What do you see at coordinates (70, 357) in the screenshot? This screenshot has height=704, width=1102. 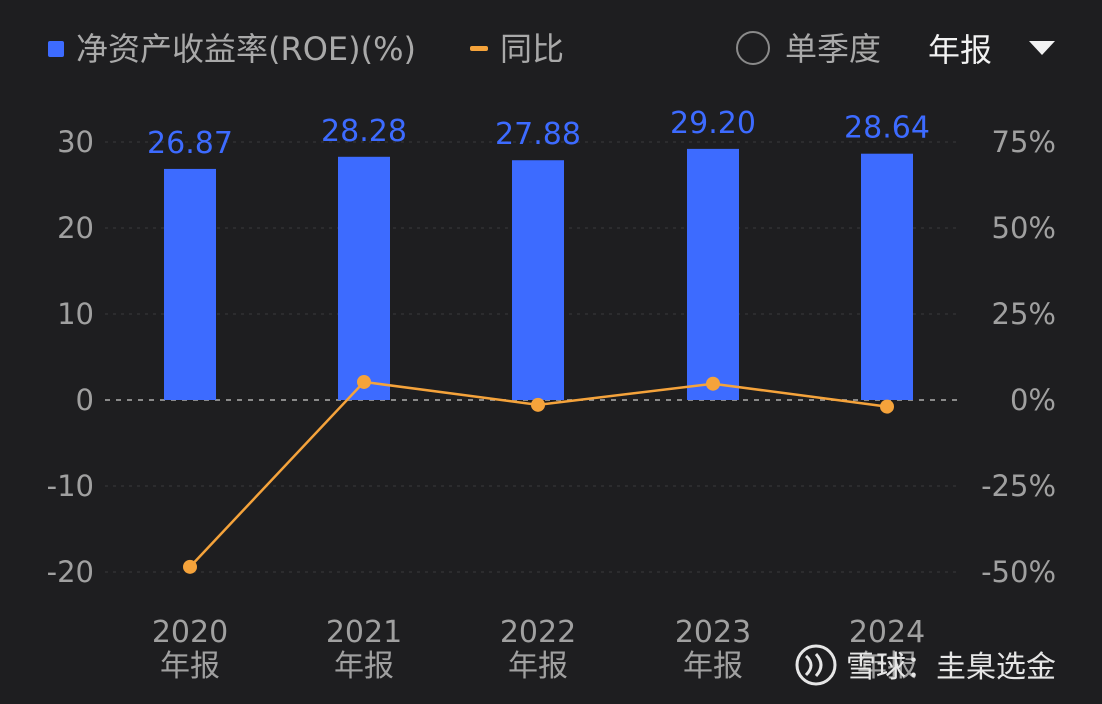 I see `left-y-axis: 30 20 10 0 -10 -20` at bounding box center [70, 357].